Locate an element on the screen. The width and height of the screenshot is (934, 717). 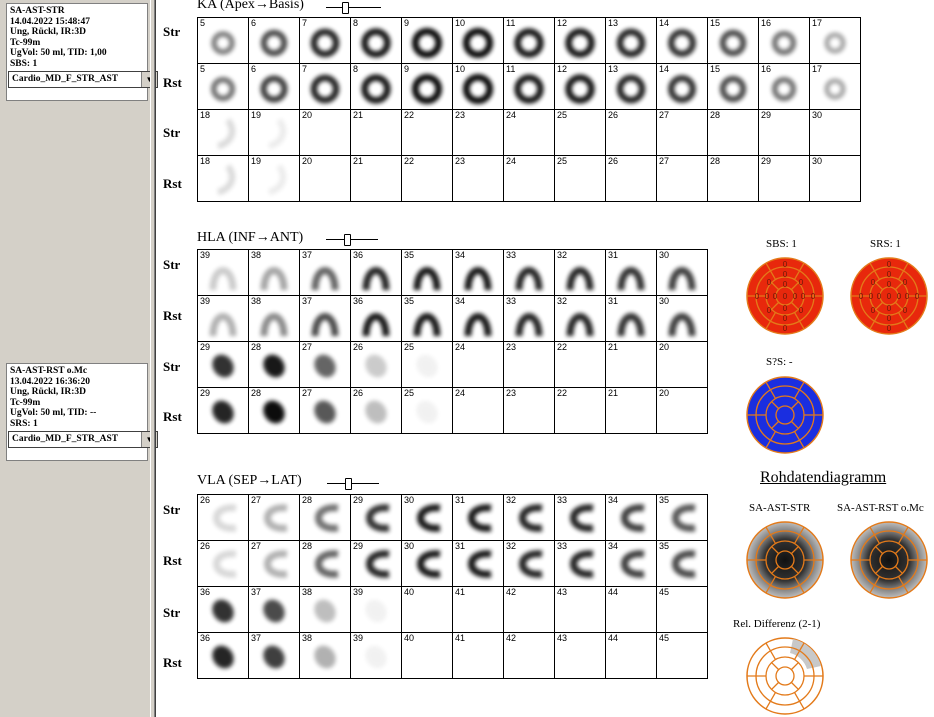
slice-cell: 32 is located at coordinates (529, 518).